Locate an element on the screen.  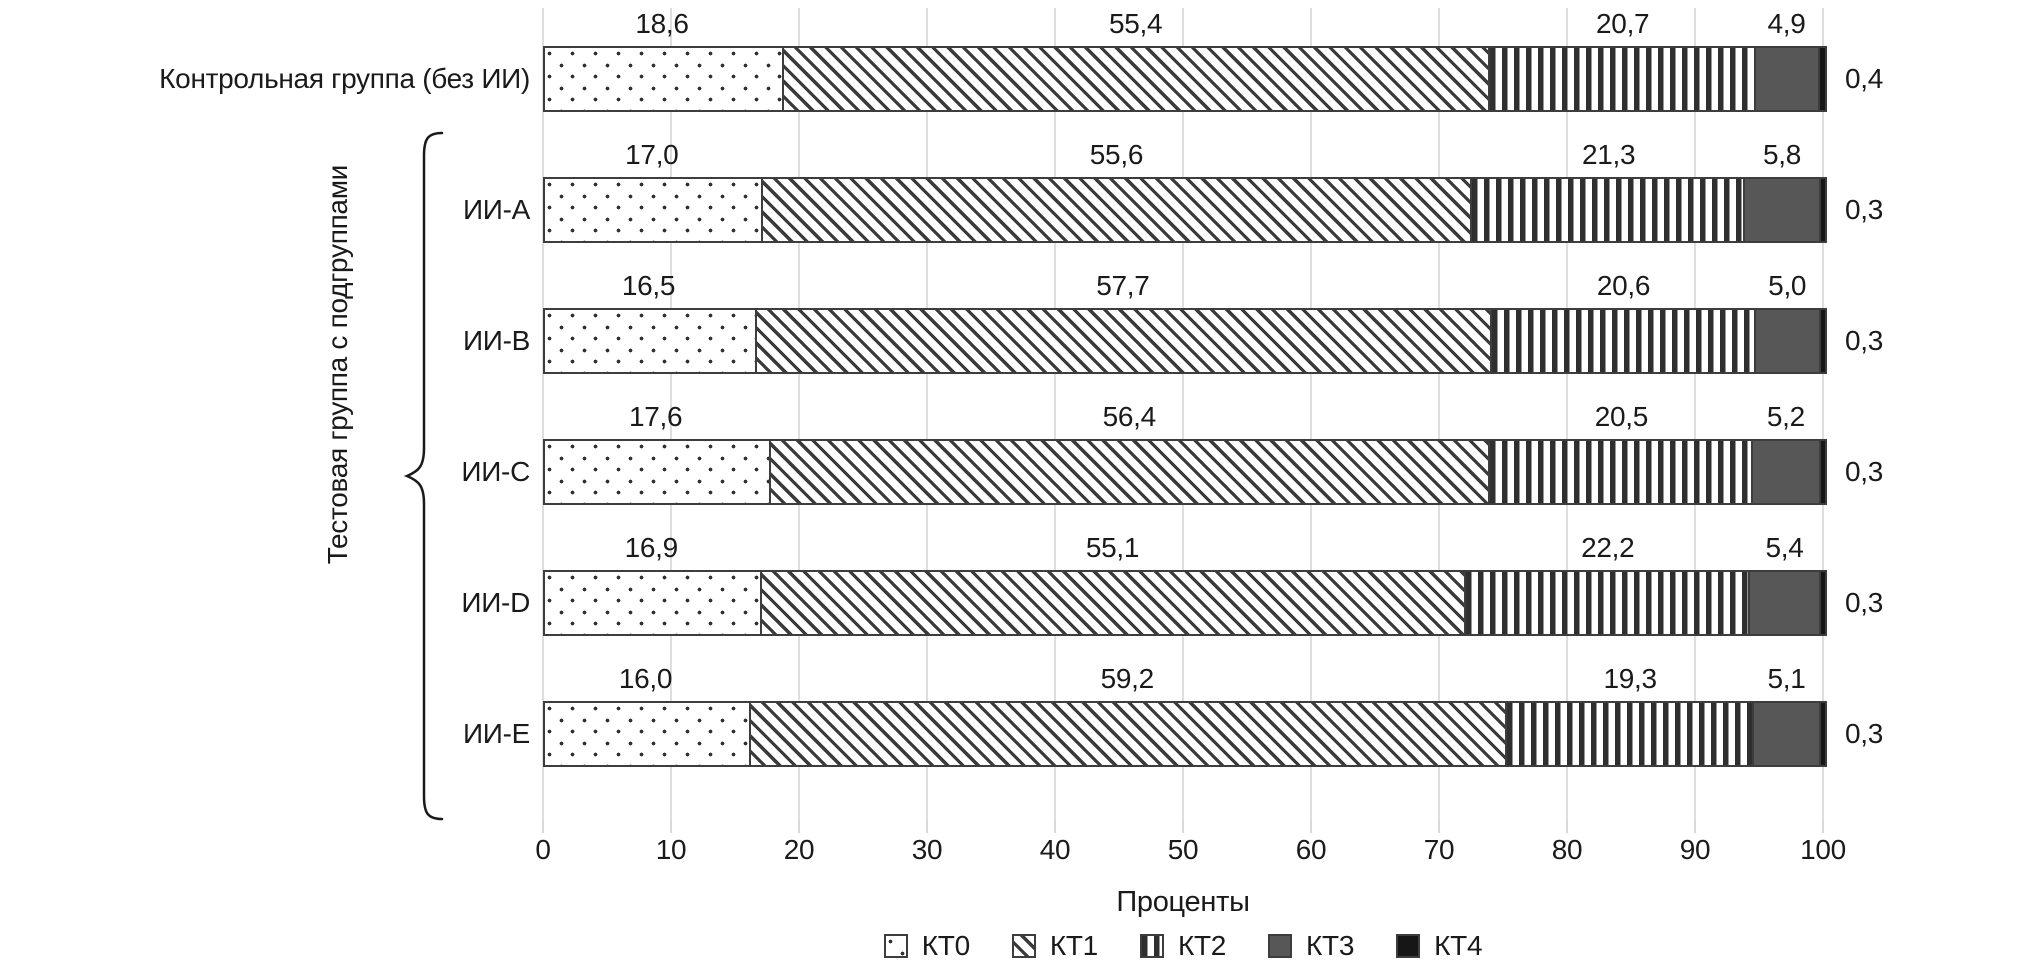
legend-item: КТ3 is located at coordinates (1311, 946).